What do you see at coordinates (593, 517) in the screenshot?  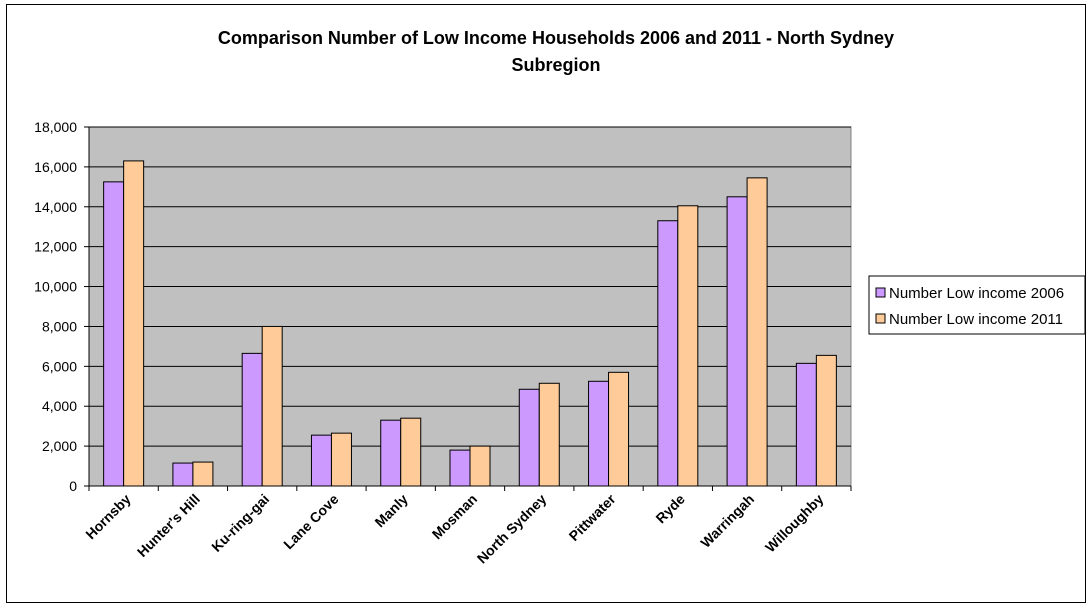 I see `x-tick-label: Pittwater` at bounding box center [593, 517].